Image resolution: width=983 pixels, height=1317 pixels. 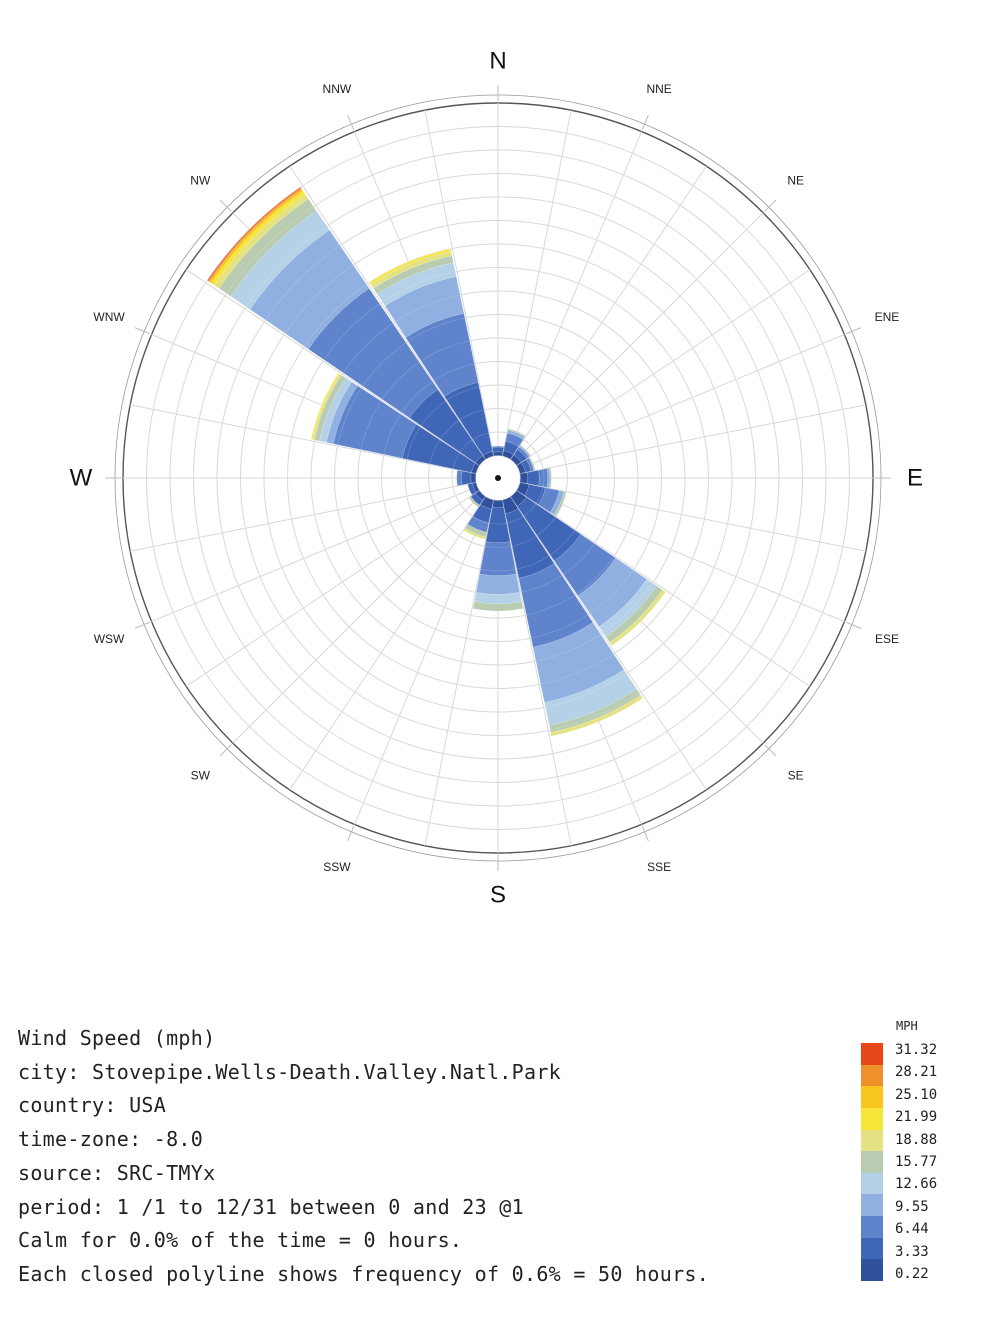 I want to click on legend-label: 12.66, so click(x=916, y=1184).